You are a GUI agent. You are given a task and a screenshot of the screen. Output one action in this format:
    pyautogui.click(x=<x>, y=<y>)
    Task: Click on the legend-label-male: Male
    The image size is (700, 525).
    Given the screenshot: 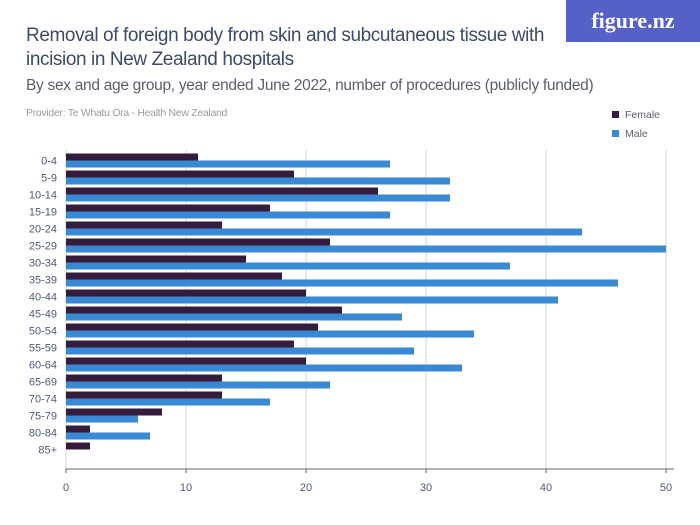 What is the action you would take?
    pyautogui.click(x=636, y=133)
    